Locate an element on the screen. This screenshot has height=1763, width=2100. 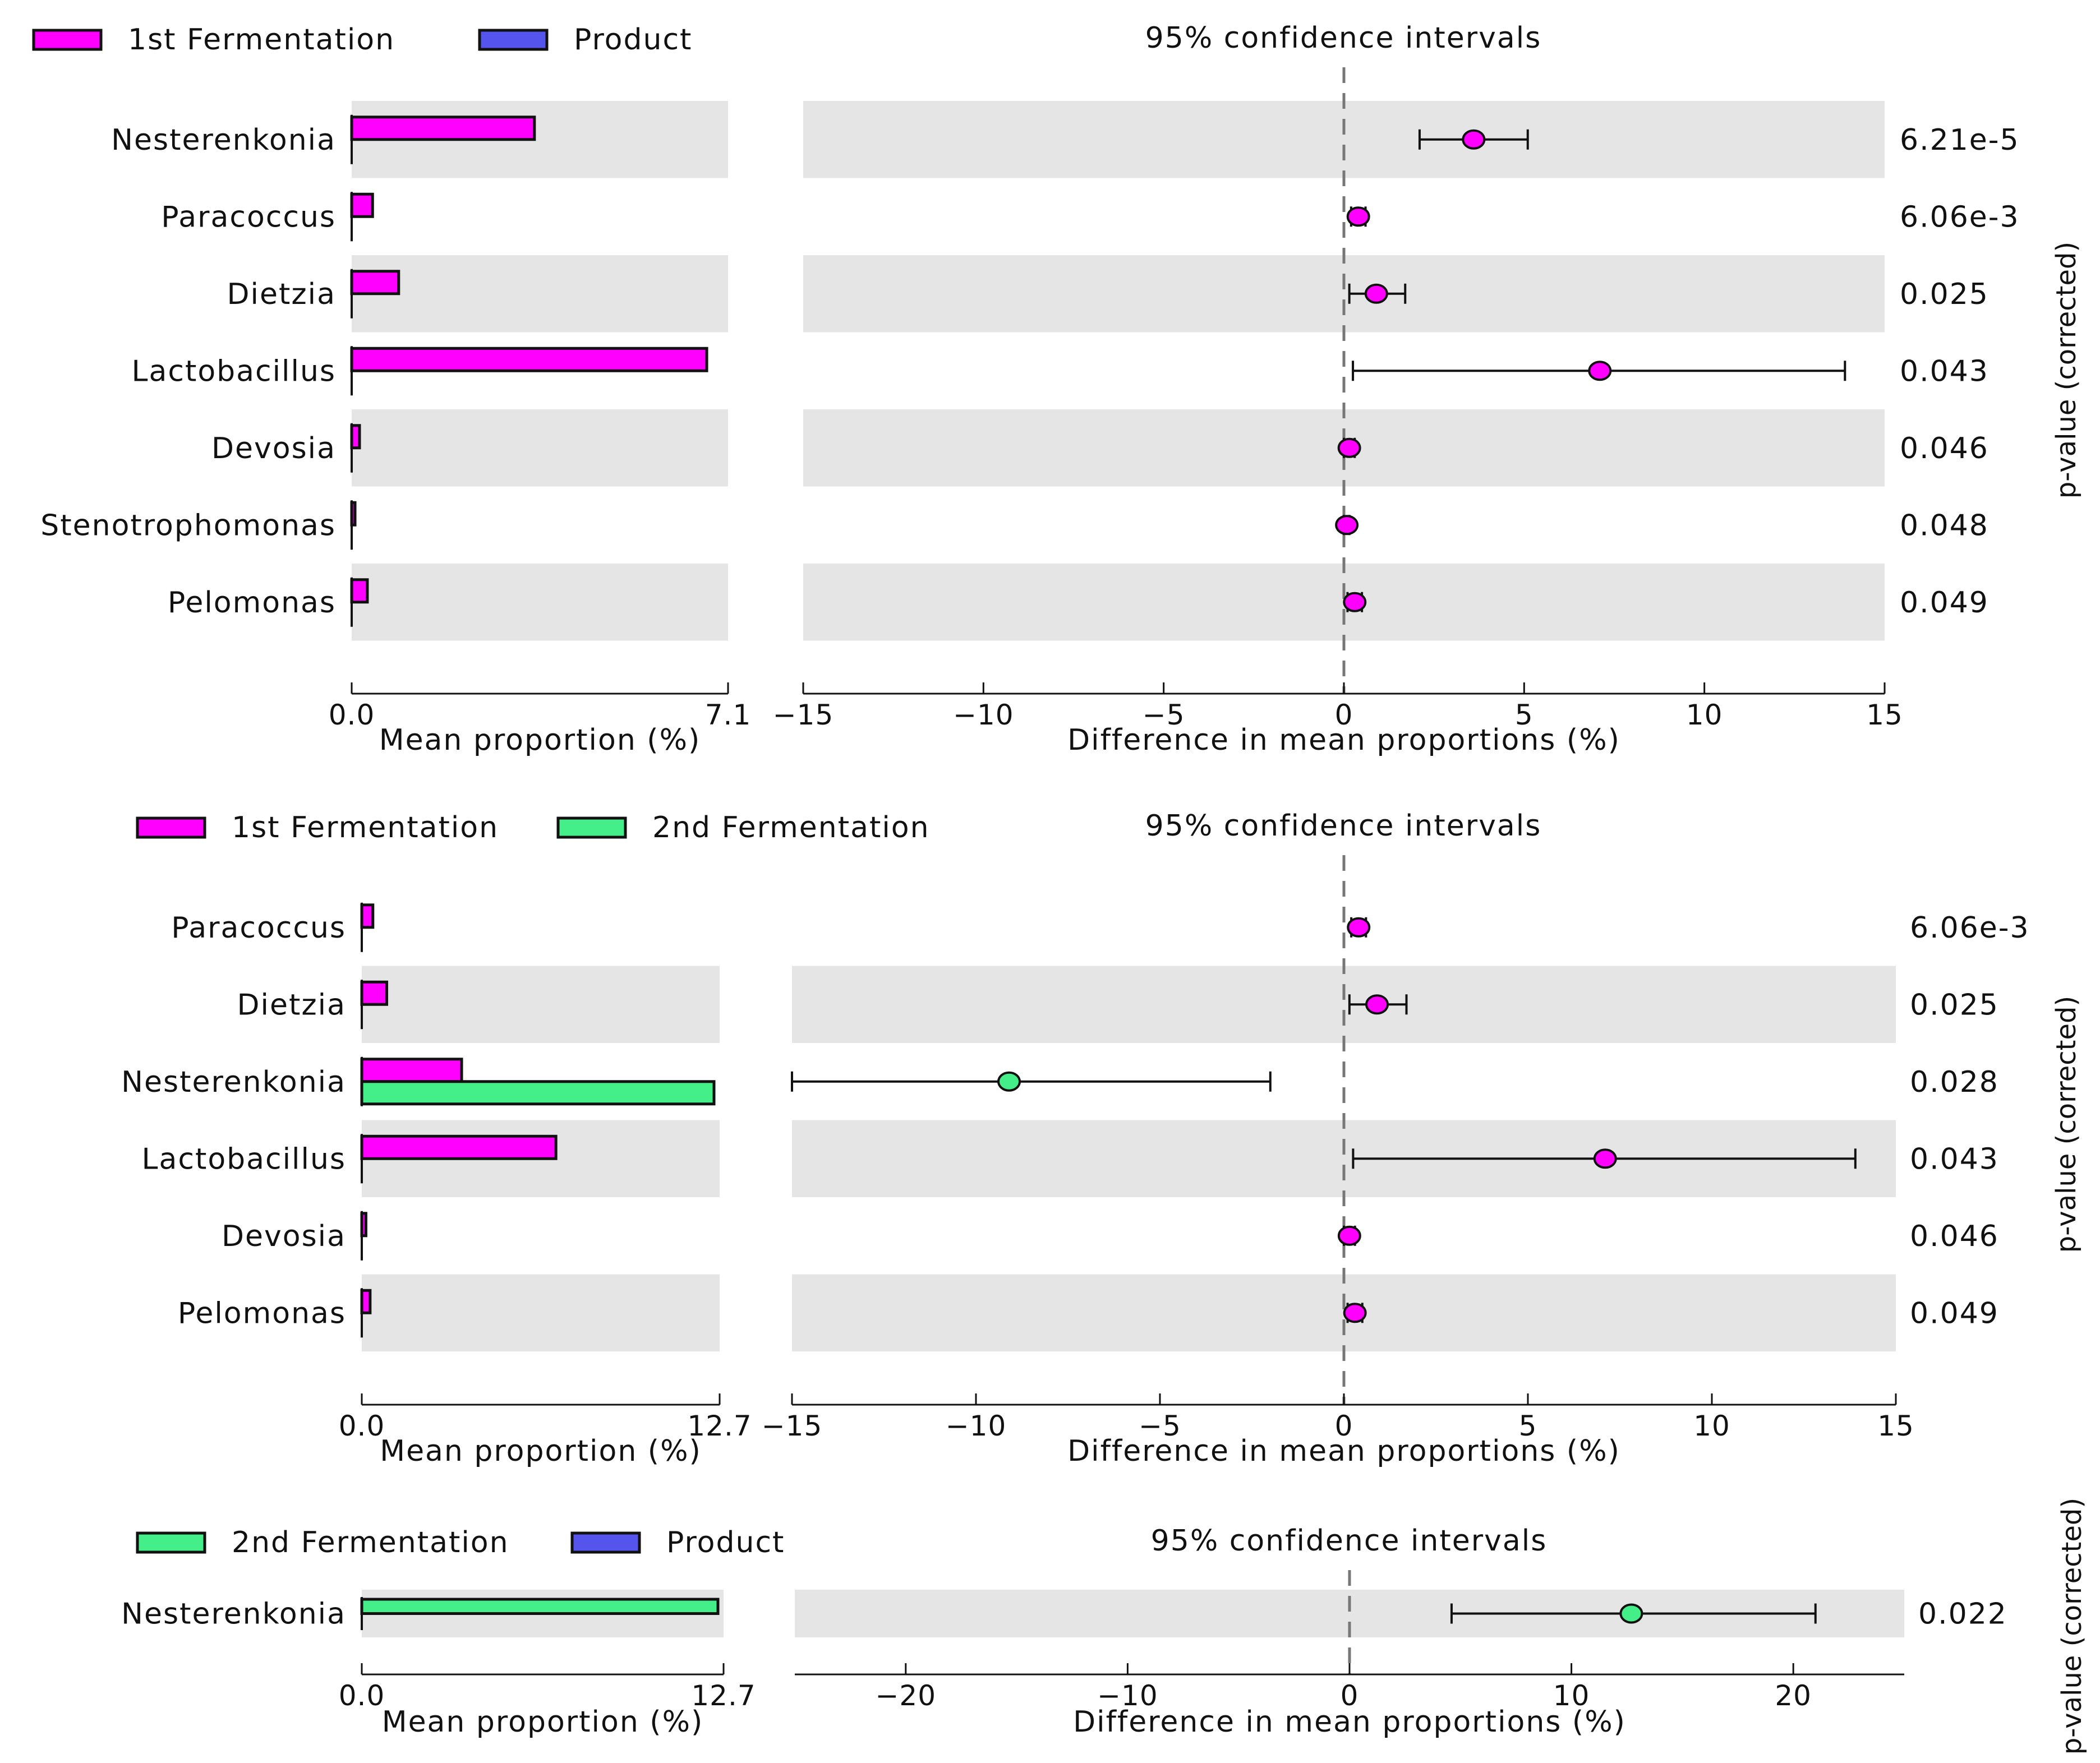
mean-axis-tick-label: 12.7 is located at coordinates (723, 1696).